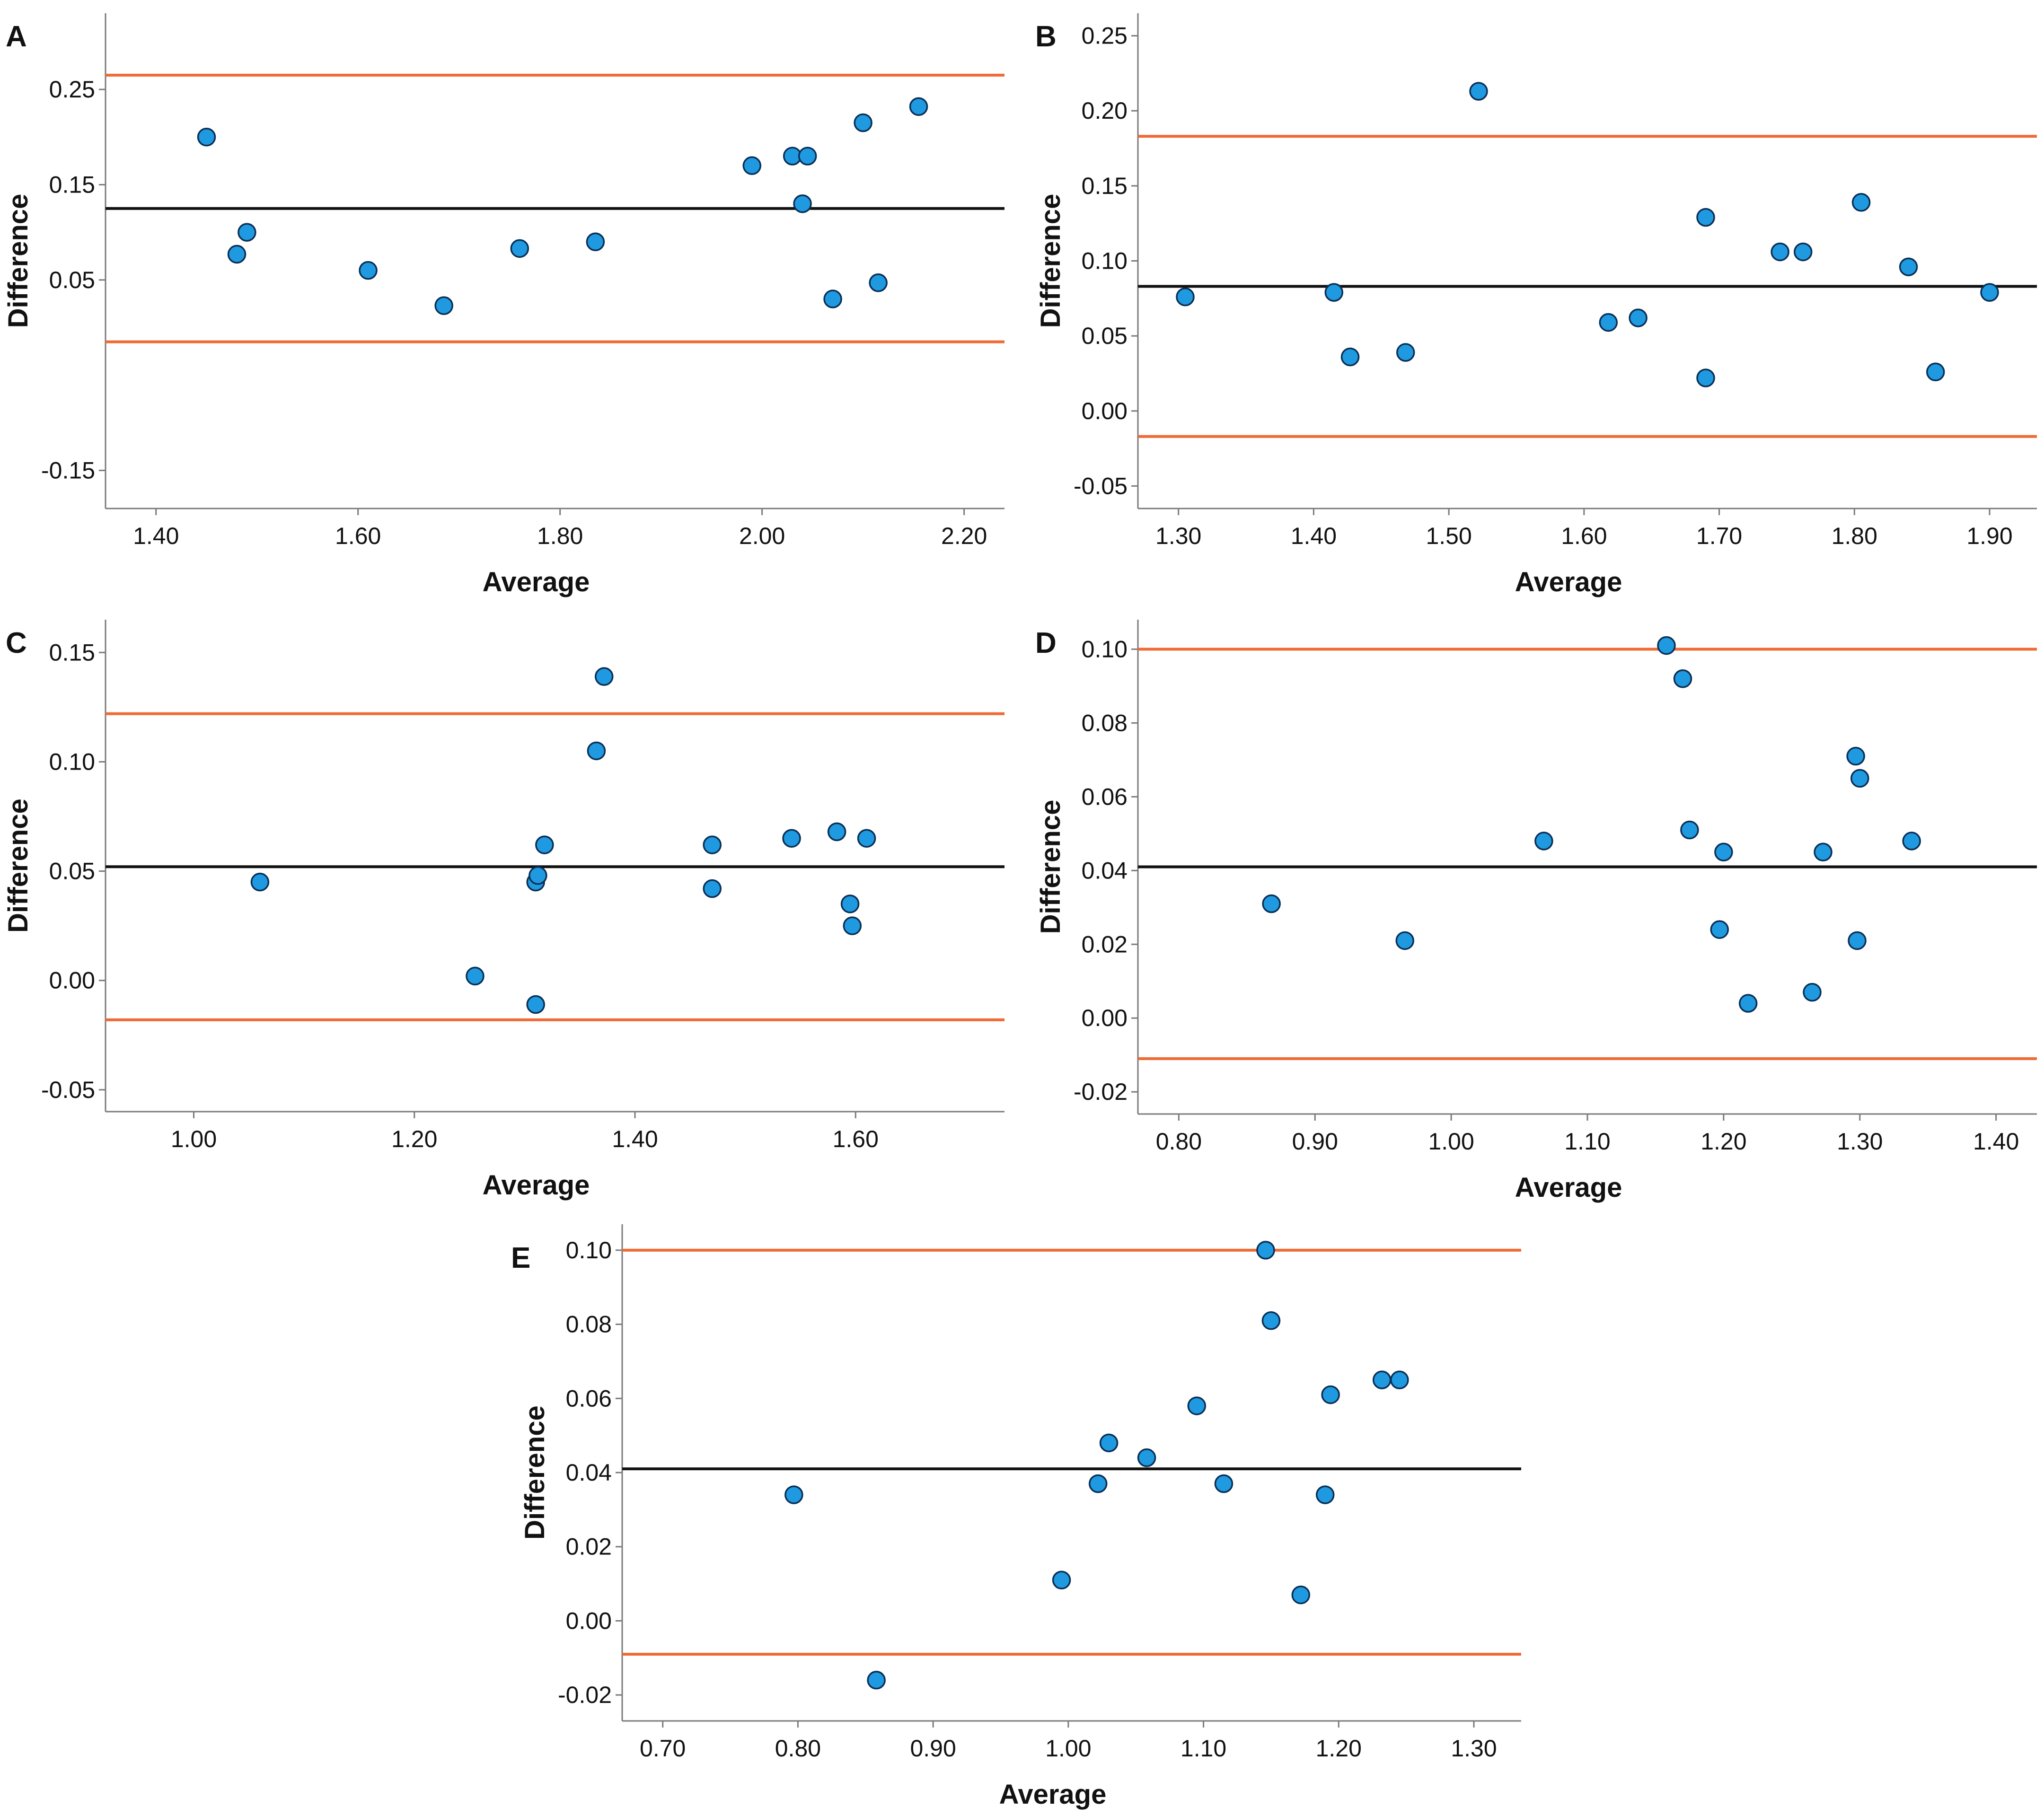 Image resolution: width=2044 pixels, height=1816 pixels. What do you see at coordinates (964, 536) in the screenshot?
I see `x-tick-label: 2.20` at bounding box center [964, 536].